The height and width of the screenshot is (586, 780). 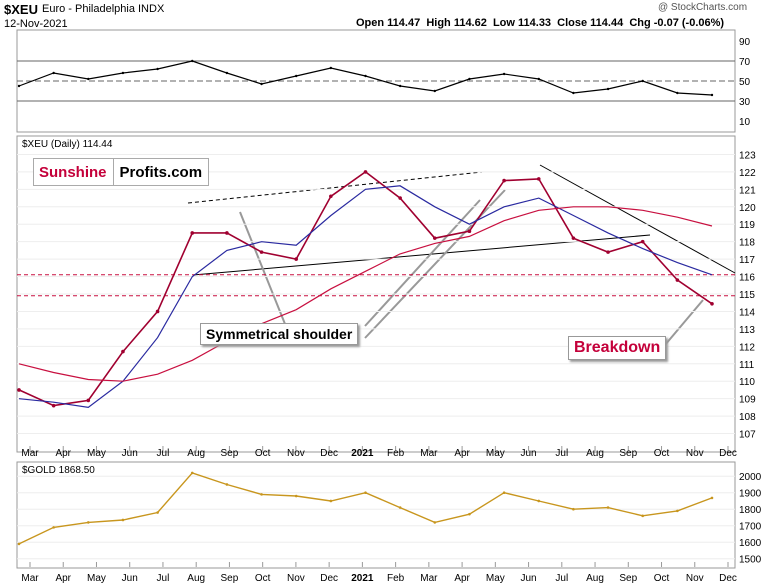 I want to click on rsi-tick-label: 70, so click(x=745, y=62).